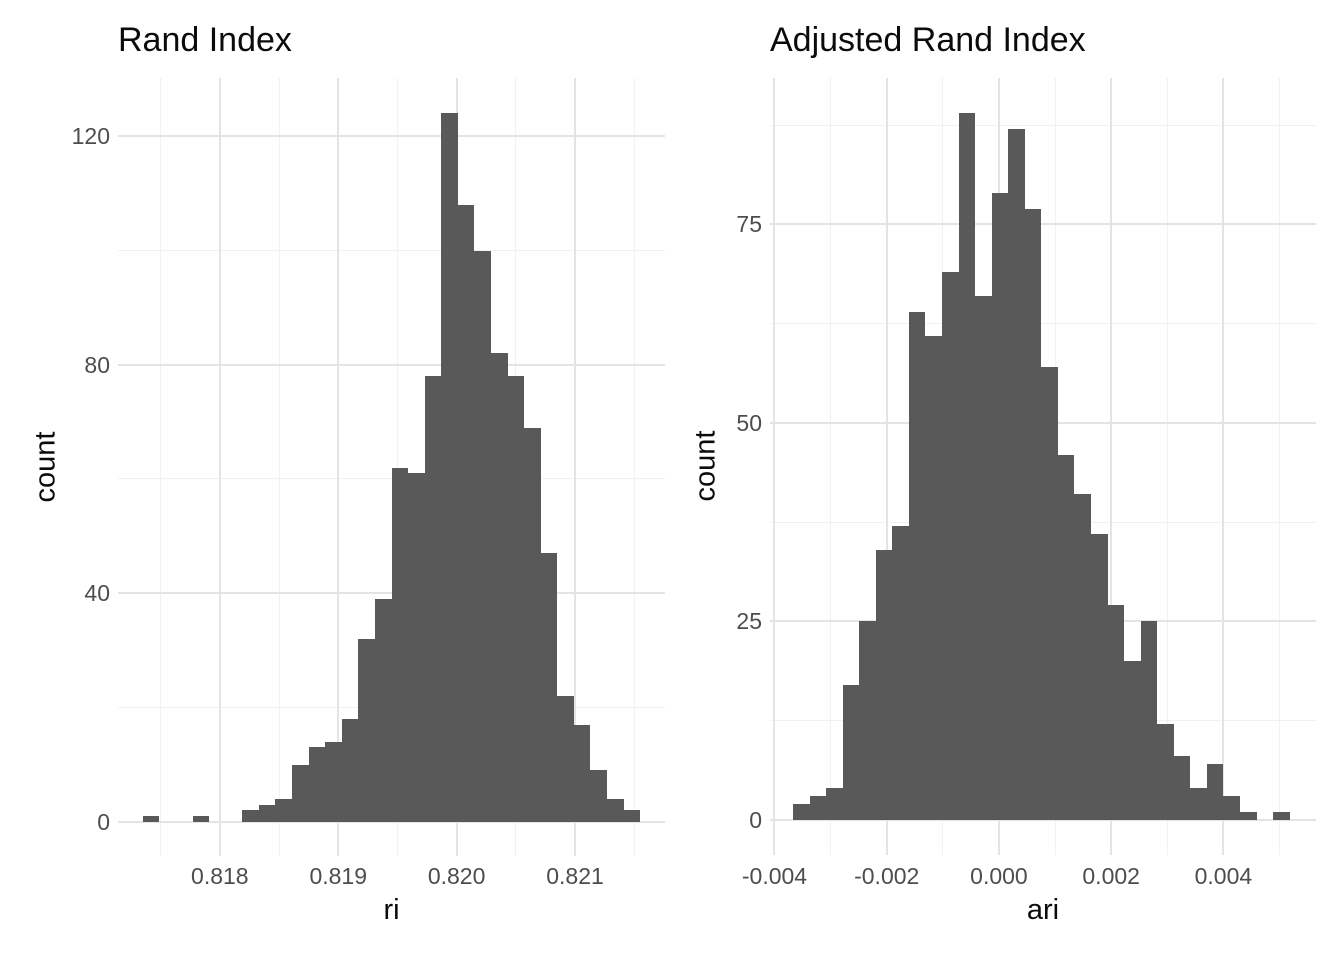 The image size is (1344, 960). I want to click on x-tick-label: -0.004, so click(774, 876).